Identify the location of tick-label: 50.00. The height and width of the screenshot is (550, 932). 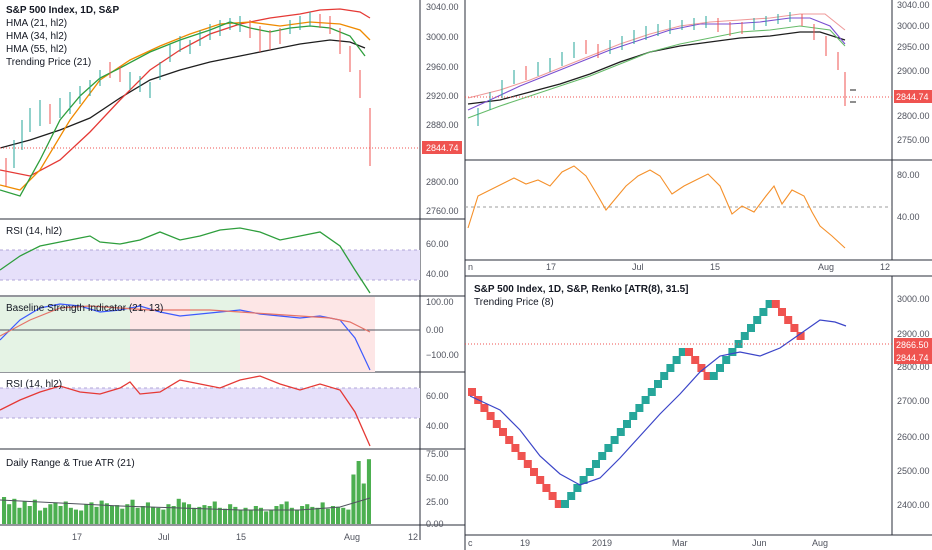
(437, 478).